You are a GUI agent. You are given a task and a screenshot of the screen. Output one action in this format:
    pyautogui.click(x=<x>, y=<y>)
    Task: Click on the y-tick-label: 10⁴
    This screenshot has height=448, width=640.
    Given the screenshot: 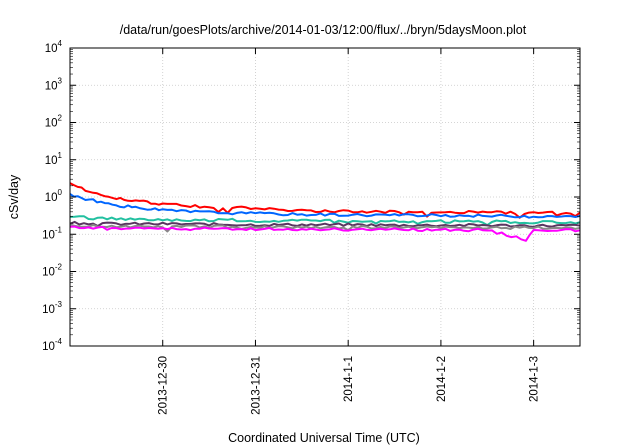 What is the action you would take?
    pyautogui.click(x=54, y=47)
    